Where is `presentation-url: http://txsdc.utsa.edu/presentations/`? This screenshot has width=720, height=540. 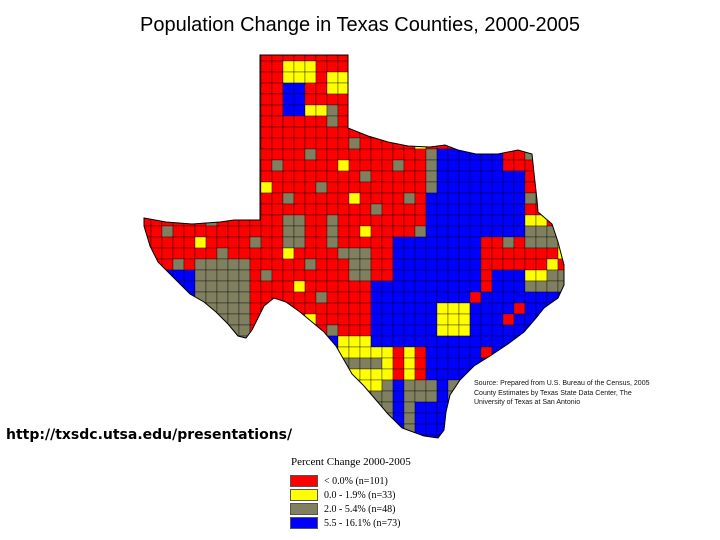
presentation-url: http://txsdc.utsa.edu/presentations/ is located at coordinates (149, 435).